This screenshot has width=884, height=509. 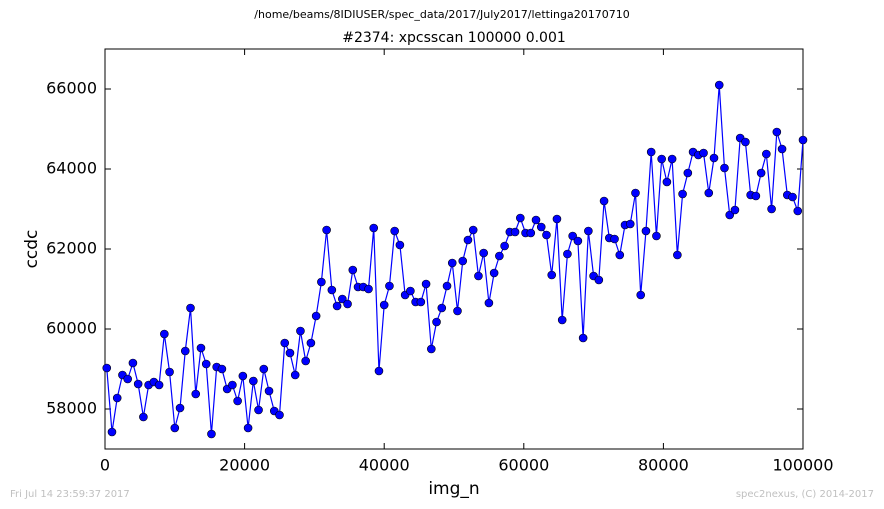 I want to click on x-tick-label: 80000, so click(x=663, y=465).